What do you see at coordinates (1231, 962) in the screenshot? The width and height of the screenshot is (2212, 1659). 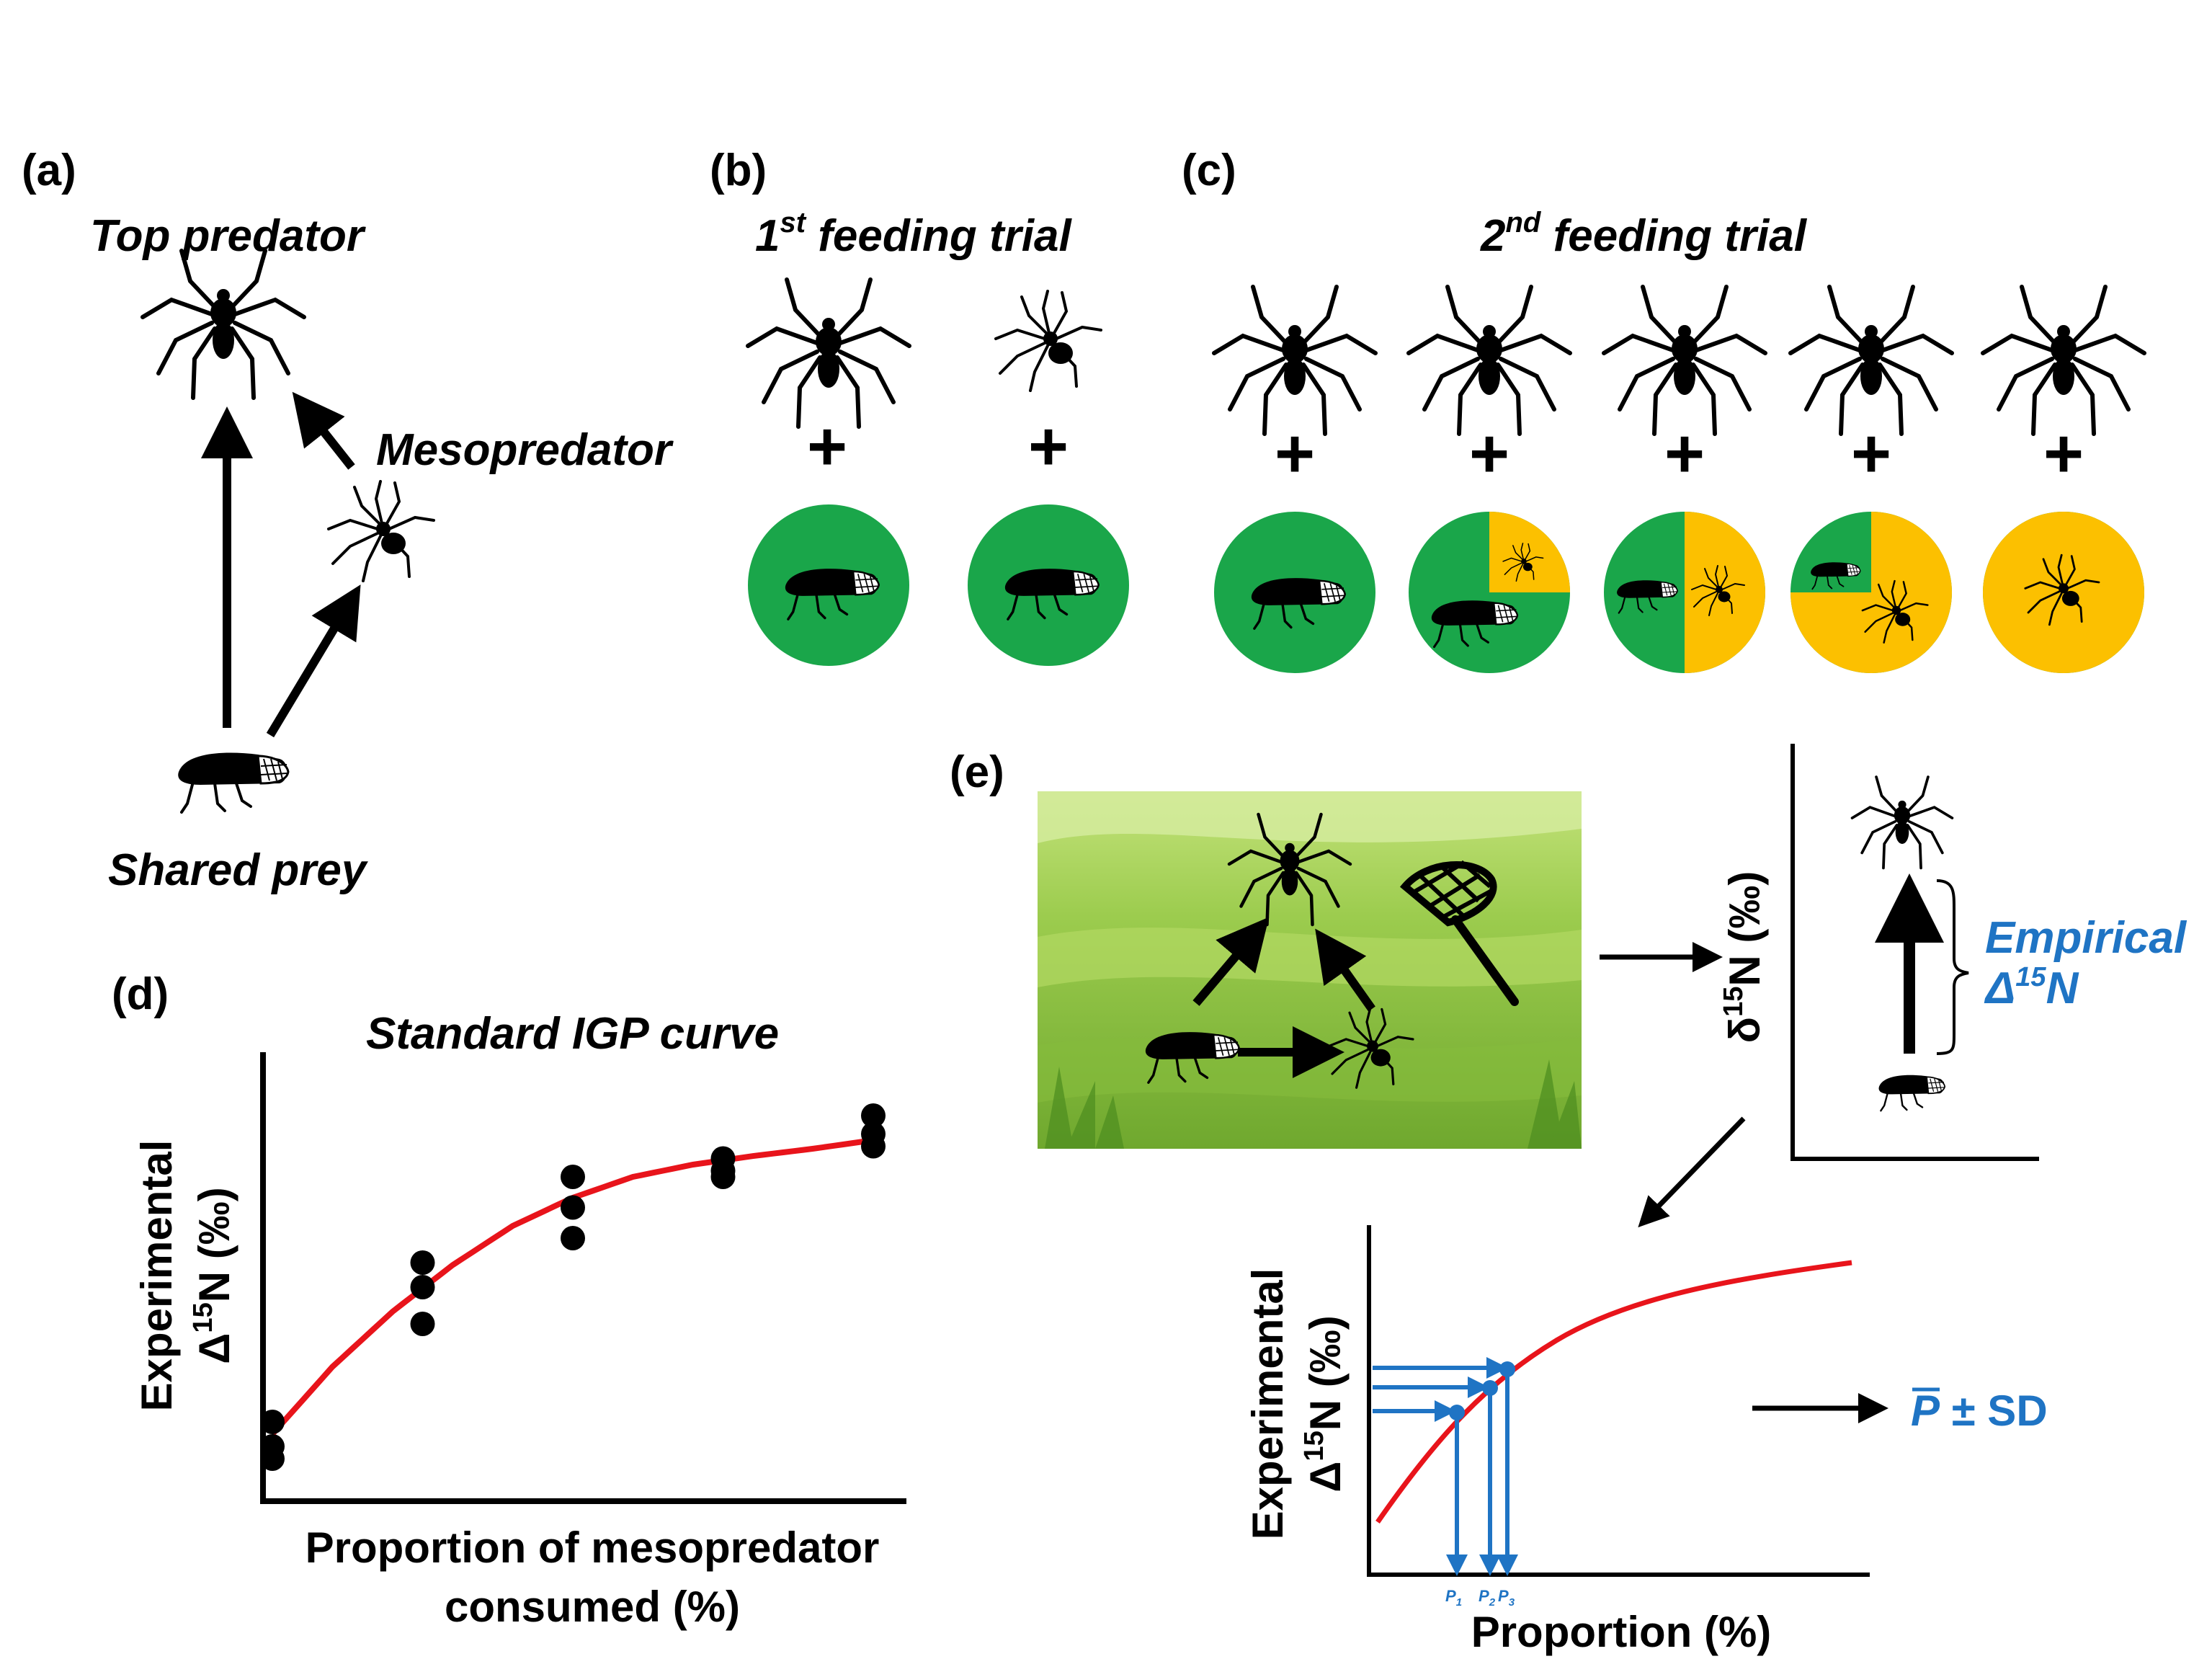 I see `field-arrow-prey-top` at bounding box center [1231, 962].